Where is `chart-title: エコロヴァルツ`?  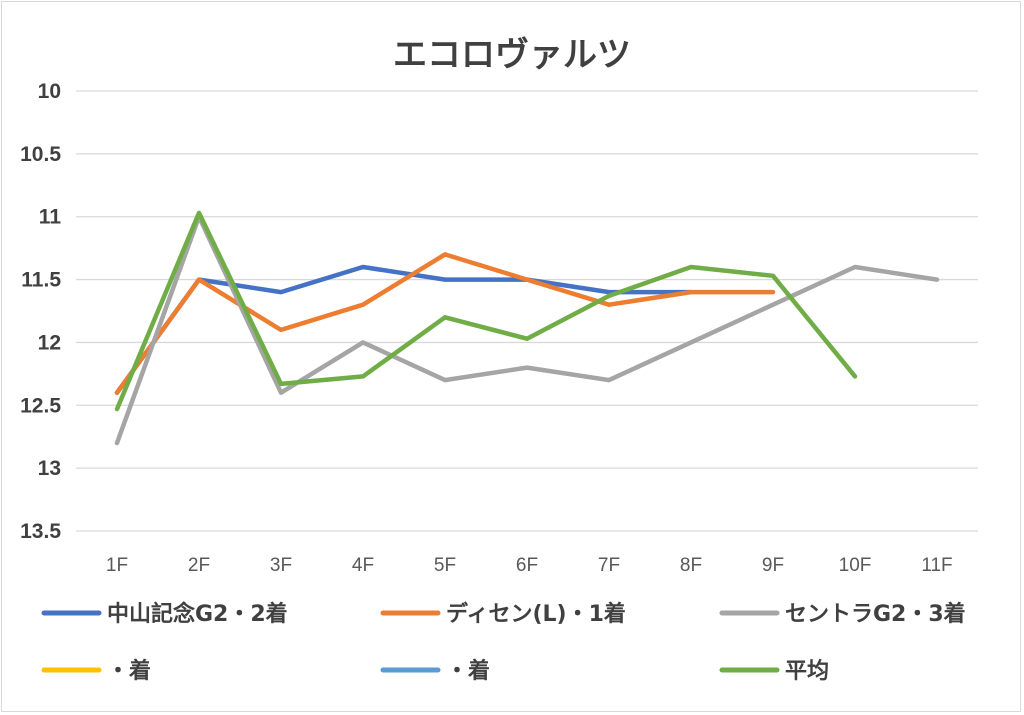
chart-title: エコロヴァルツ is located at coordinates (512, 55).